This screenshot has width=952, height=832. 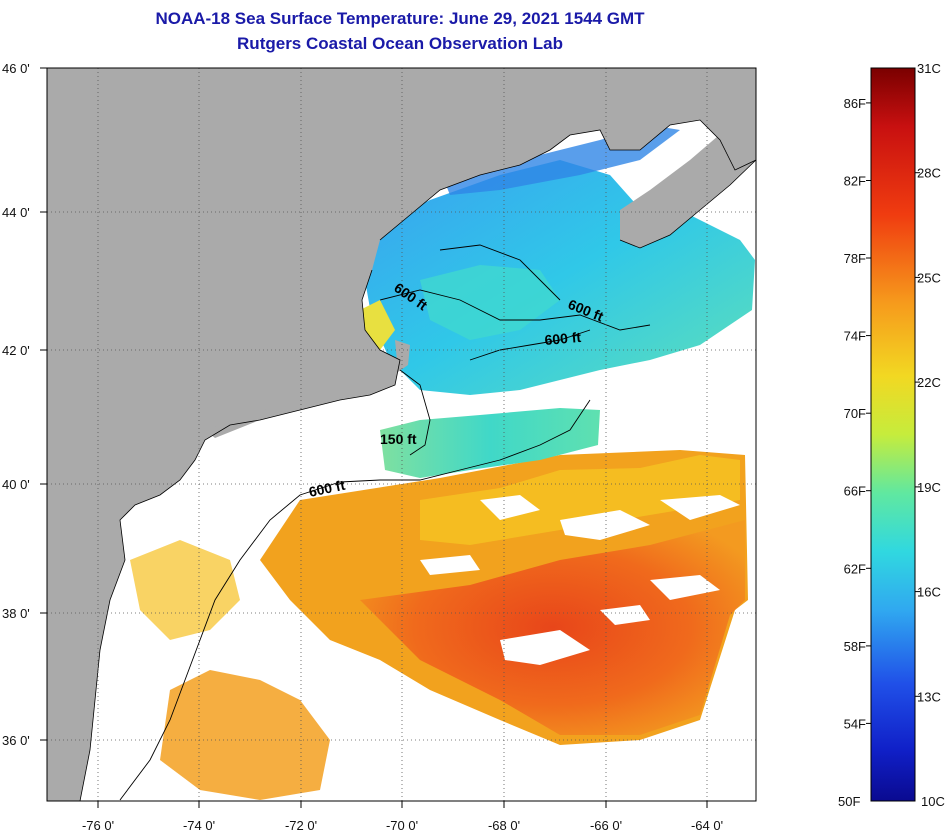 I want to click on lon-label: -74 0', so click(x=199, y=825).